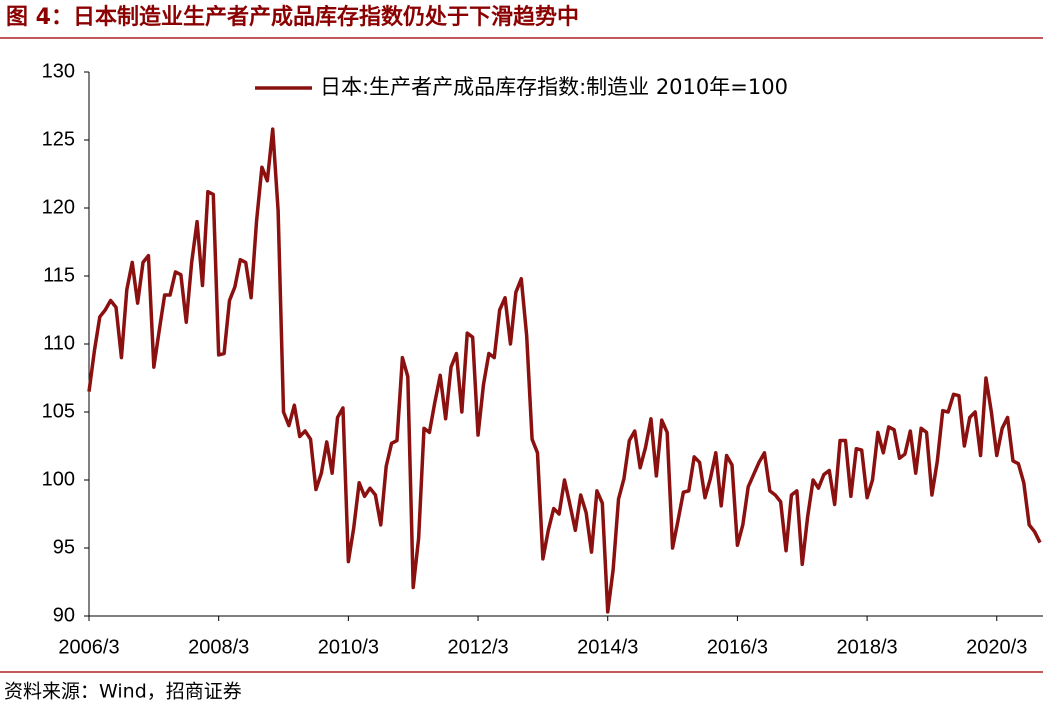  What do you see at coordinates (867, 647) in the screenshot?
I see `x-tick-label: 2018/3` at bounding box center [867, 647].